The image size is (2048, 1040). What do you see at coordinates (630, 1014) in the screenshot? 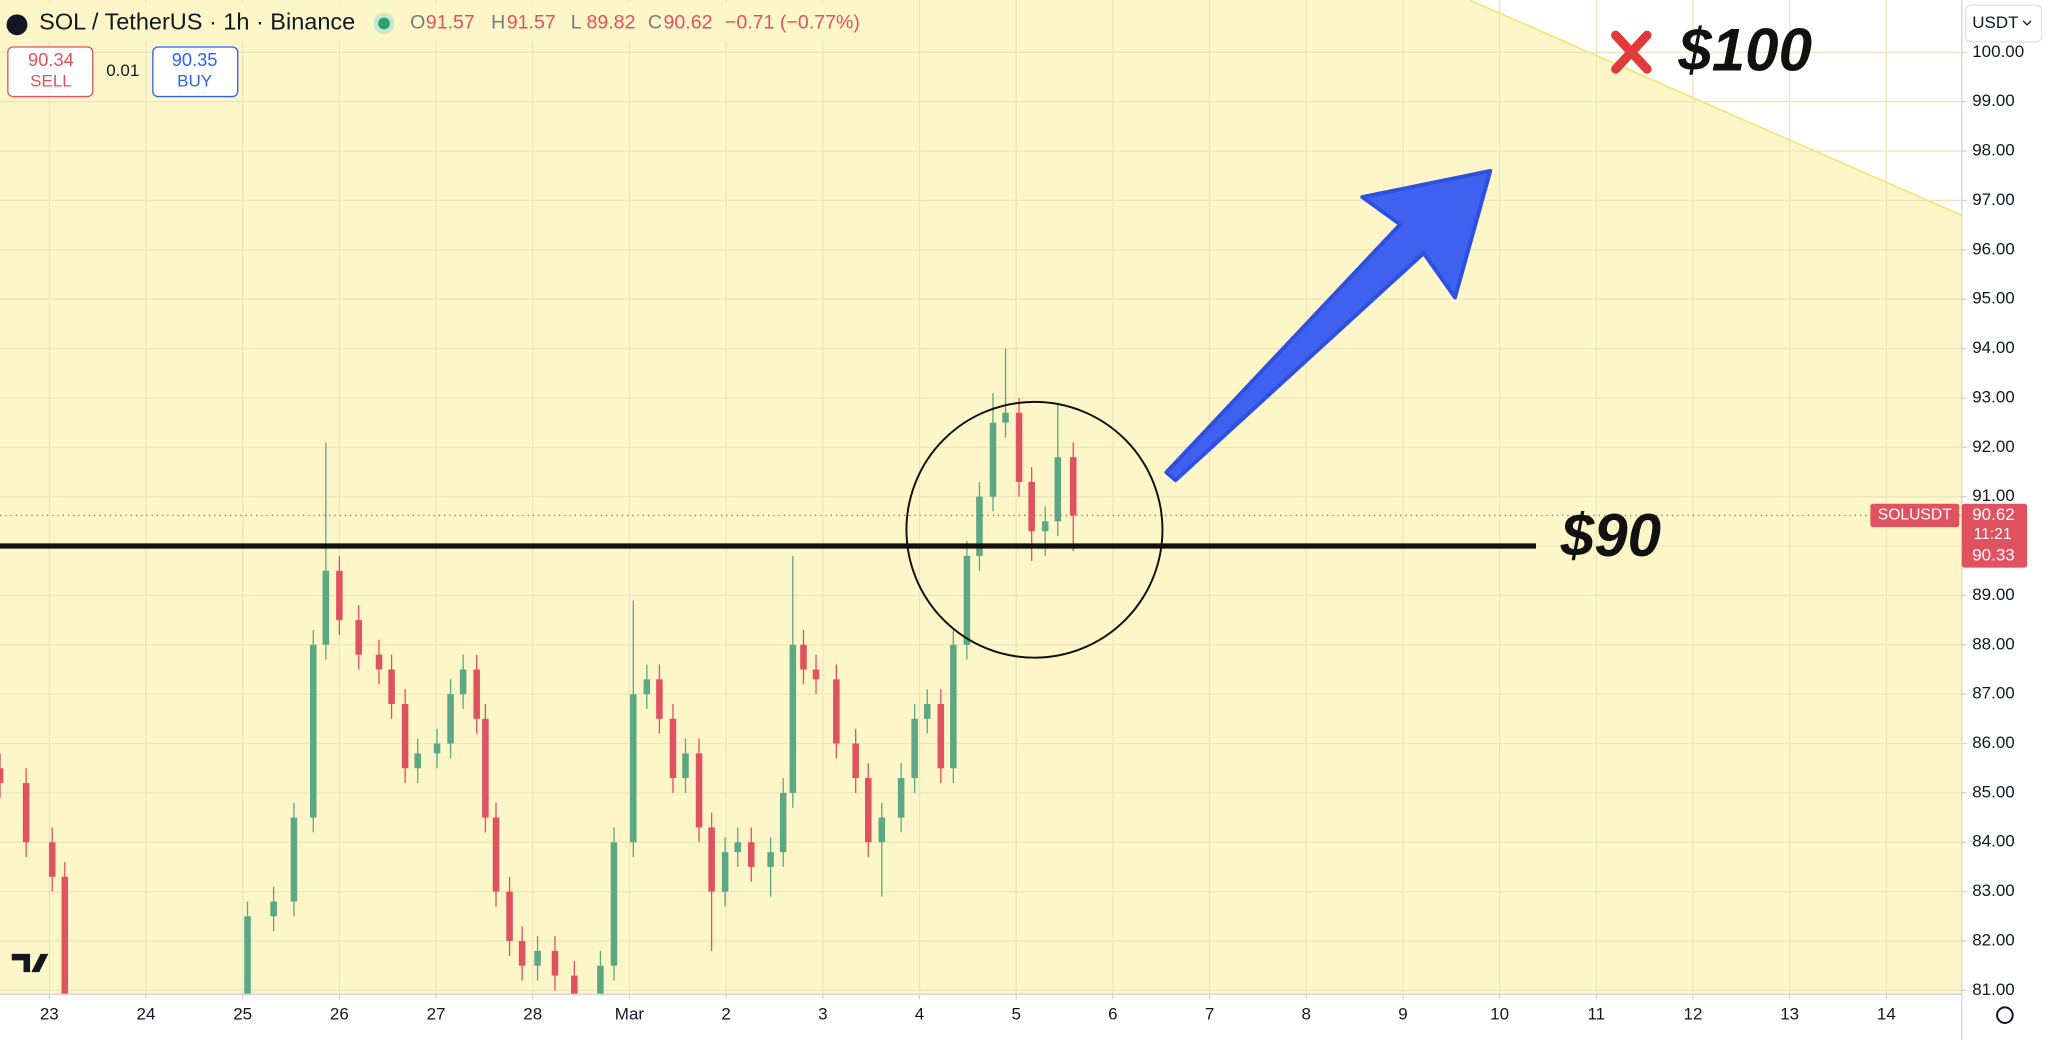
I see `x-tick-label: Mar` at bounding box center [630, 1014].